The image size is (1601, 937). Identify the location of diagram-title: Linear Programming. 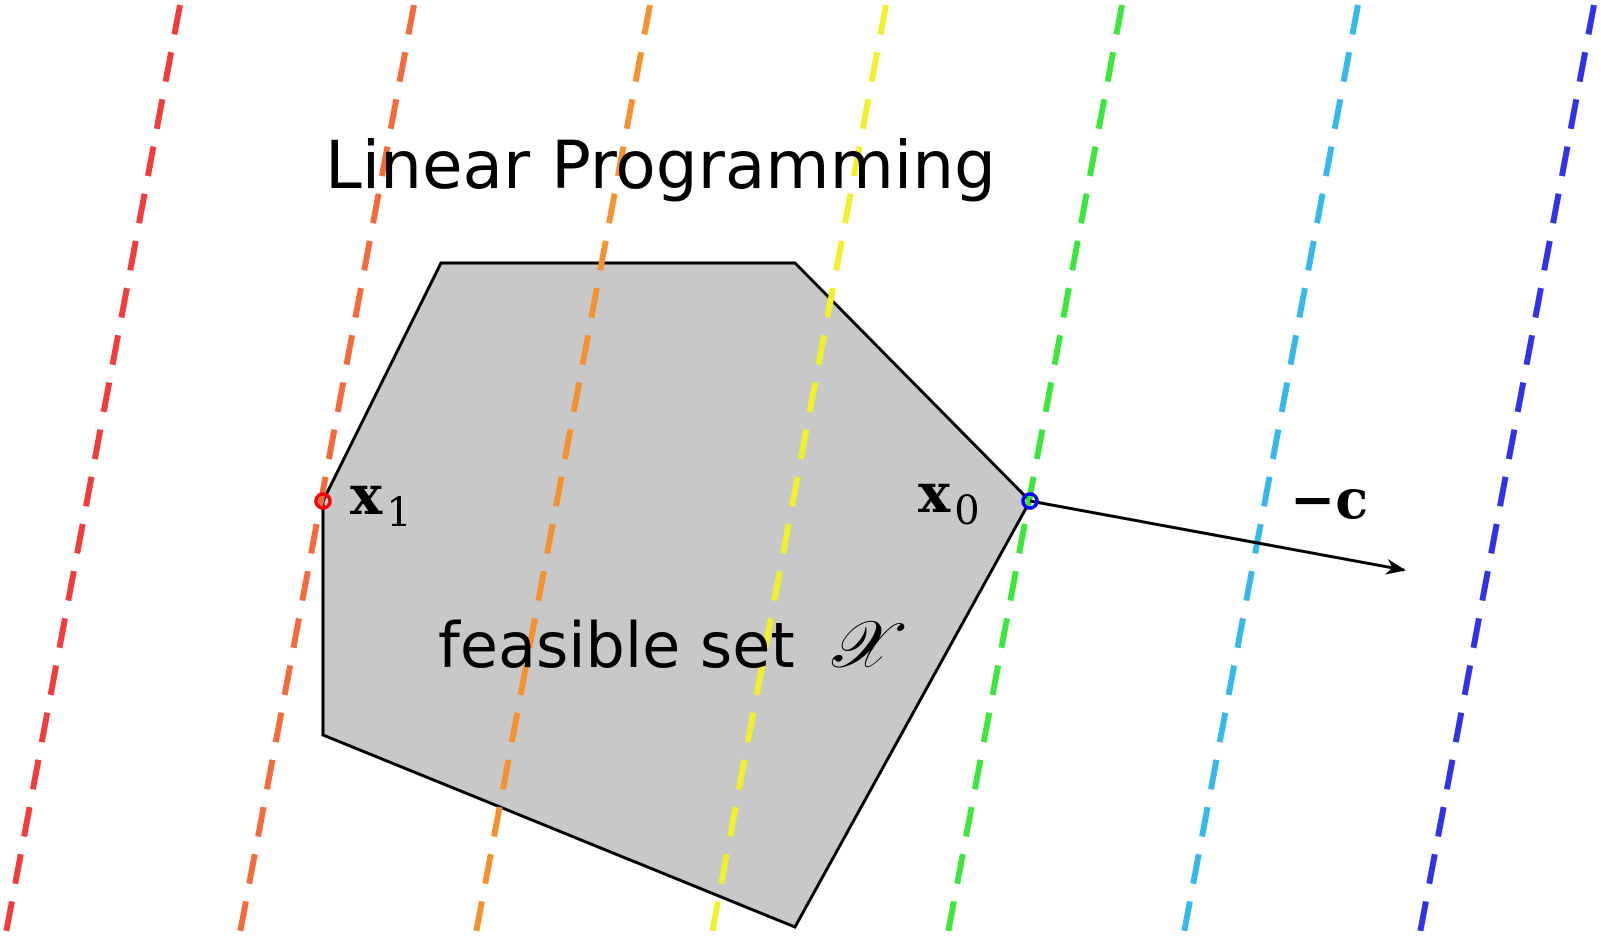
(660, 165).